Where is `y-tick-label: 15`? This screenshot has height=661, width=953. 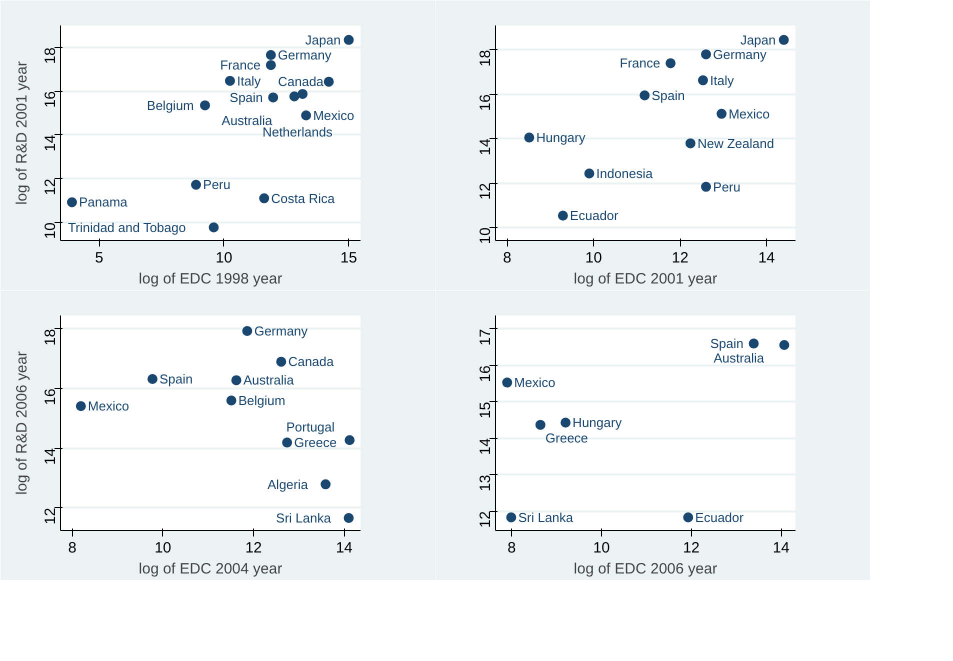 y-tick-label: 15 is located at coordinates (485, 410).